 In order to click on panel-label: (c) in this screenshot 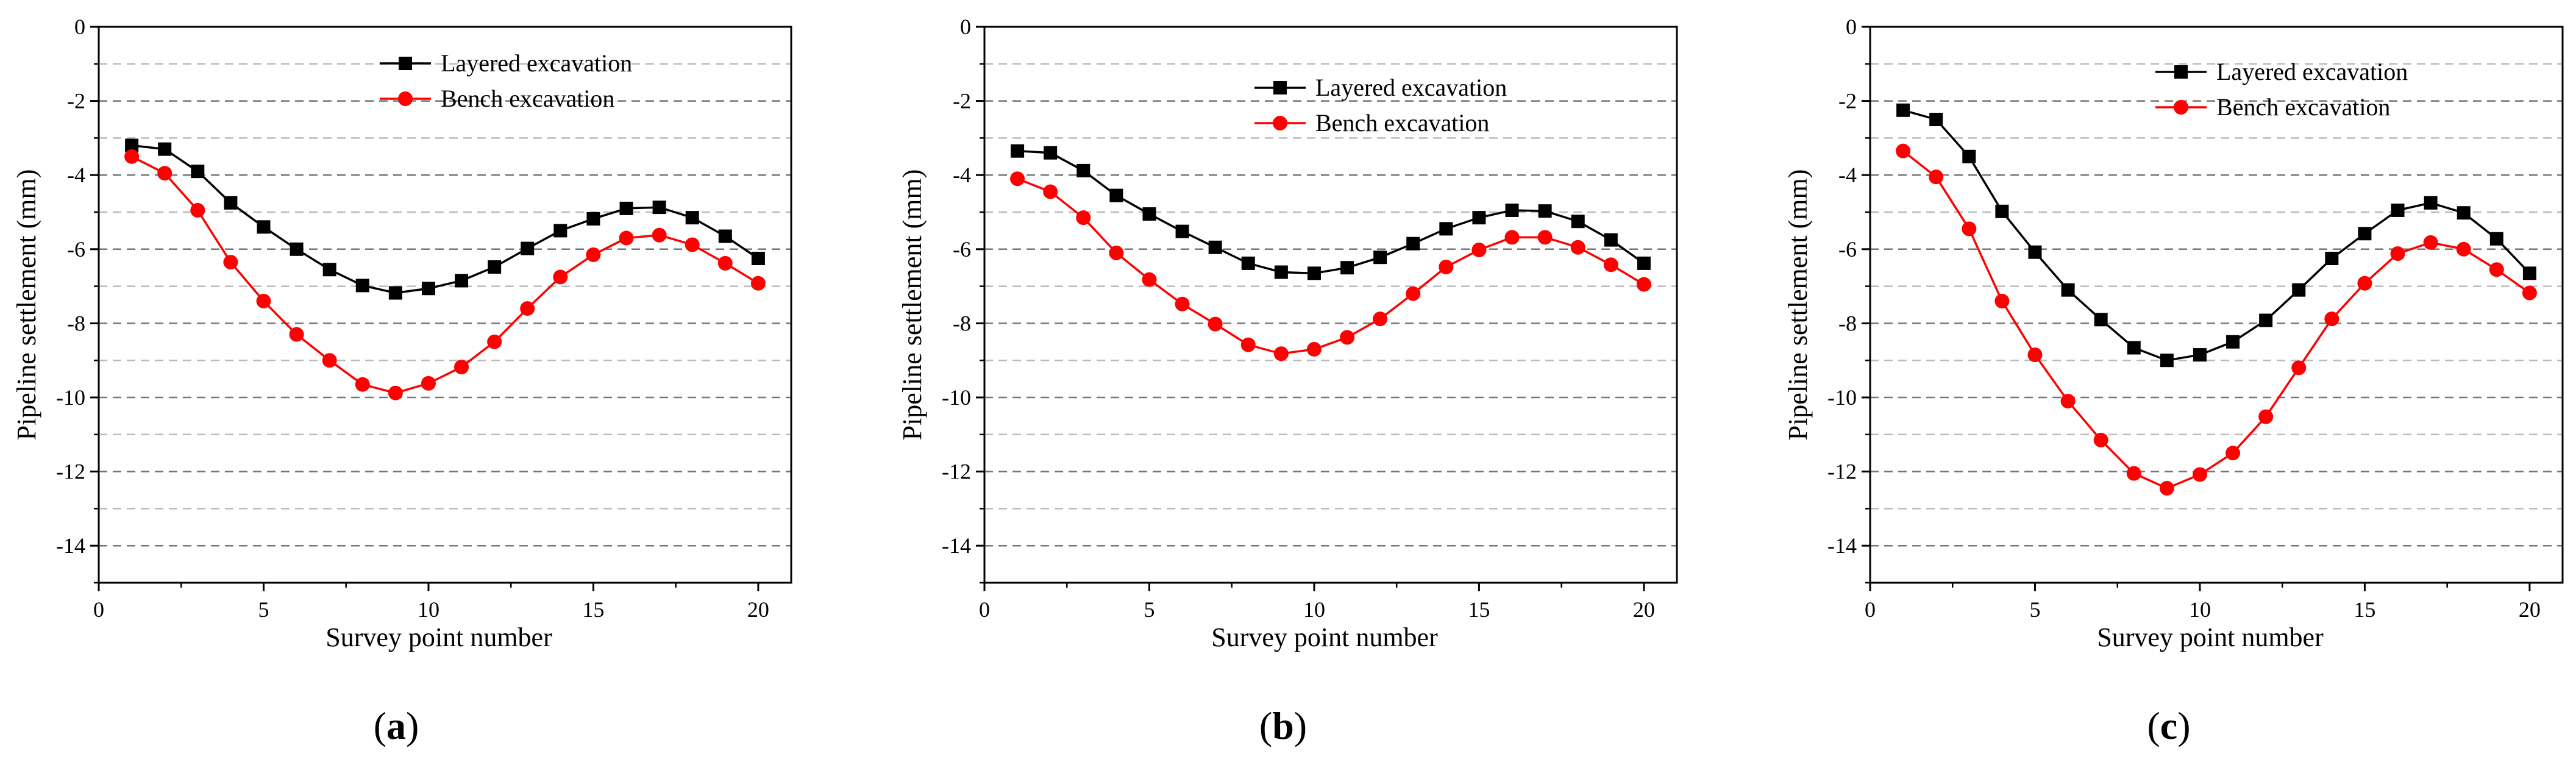, I will do `click(2168, 725)`.